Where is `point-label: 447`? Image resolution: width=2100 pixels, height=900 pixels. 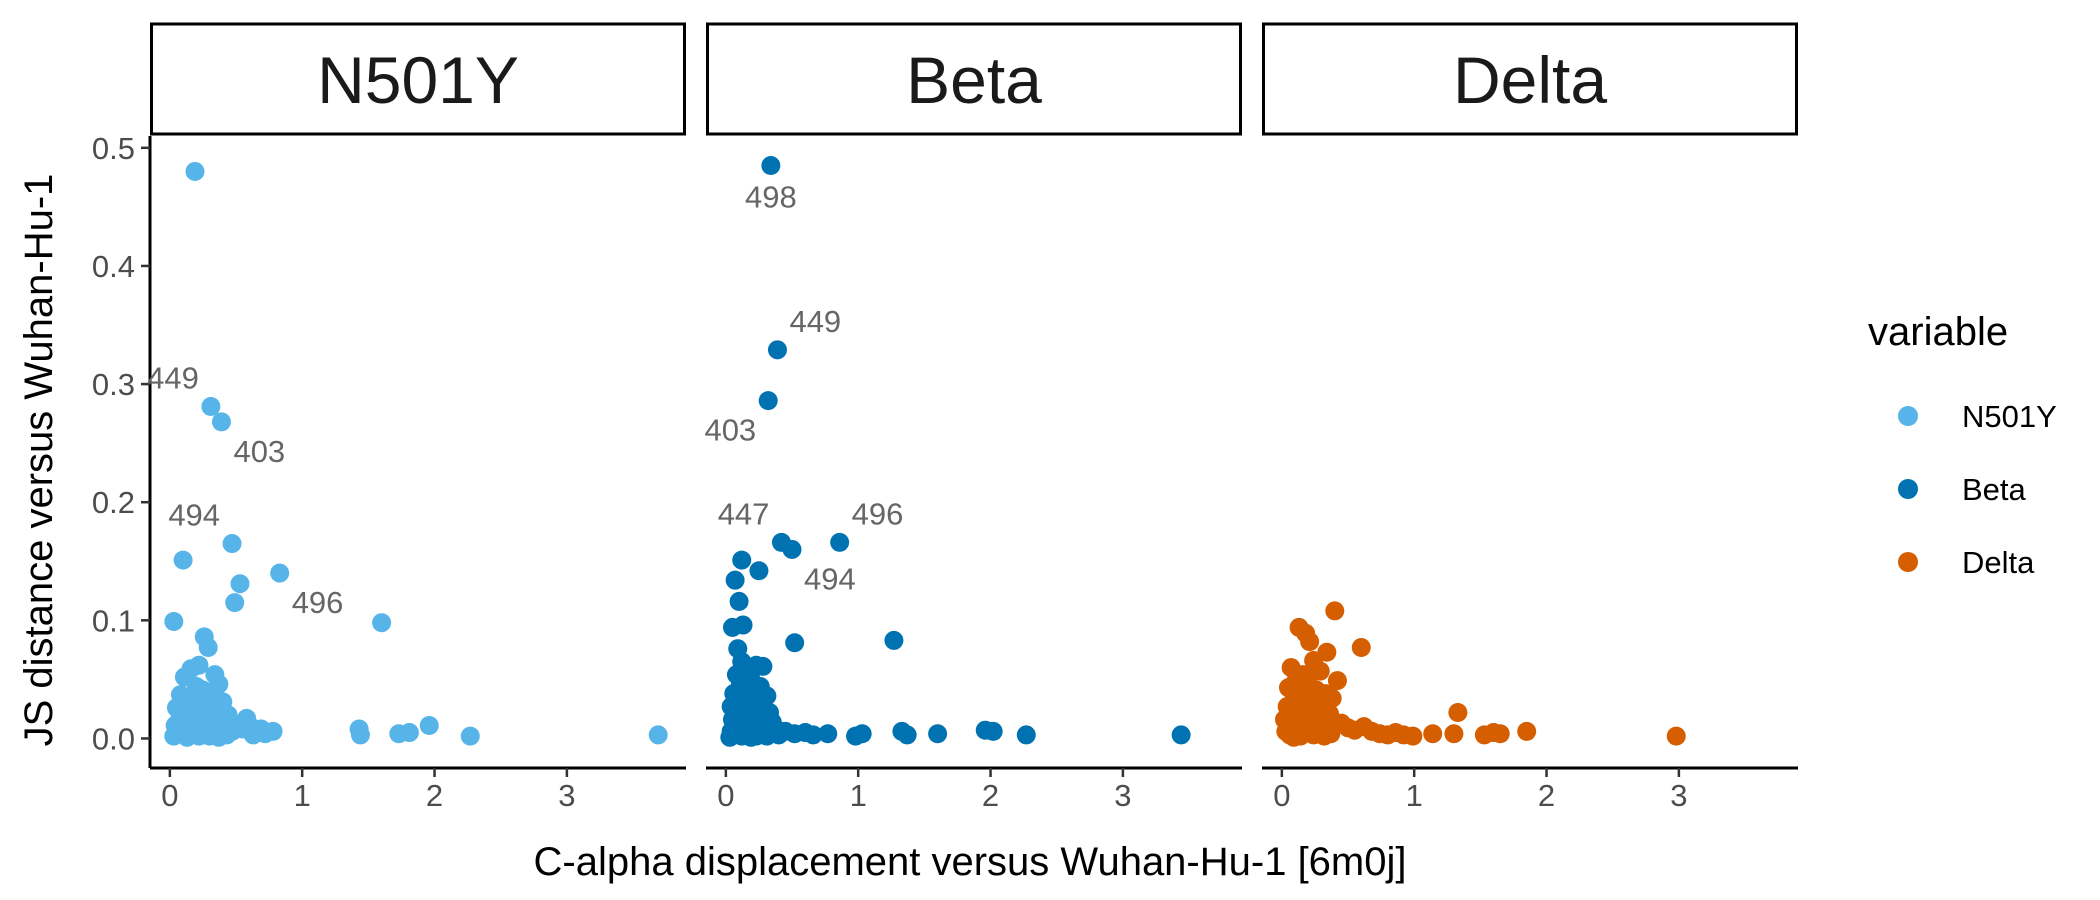
point-label: 447 is located at coordinates (744, 513).